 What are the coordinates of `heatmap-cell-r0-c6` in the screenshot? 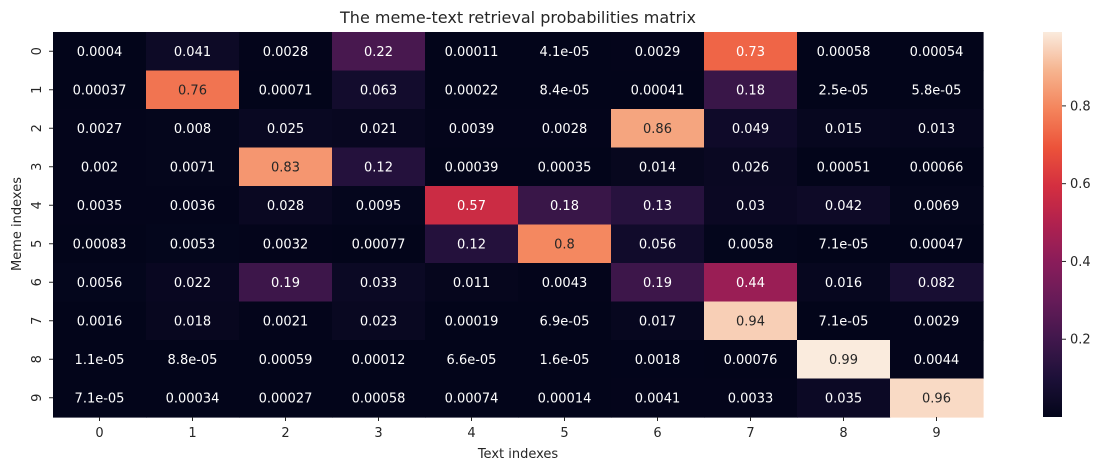 It's located at (658, 52).